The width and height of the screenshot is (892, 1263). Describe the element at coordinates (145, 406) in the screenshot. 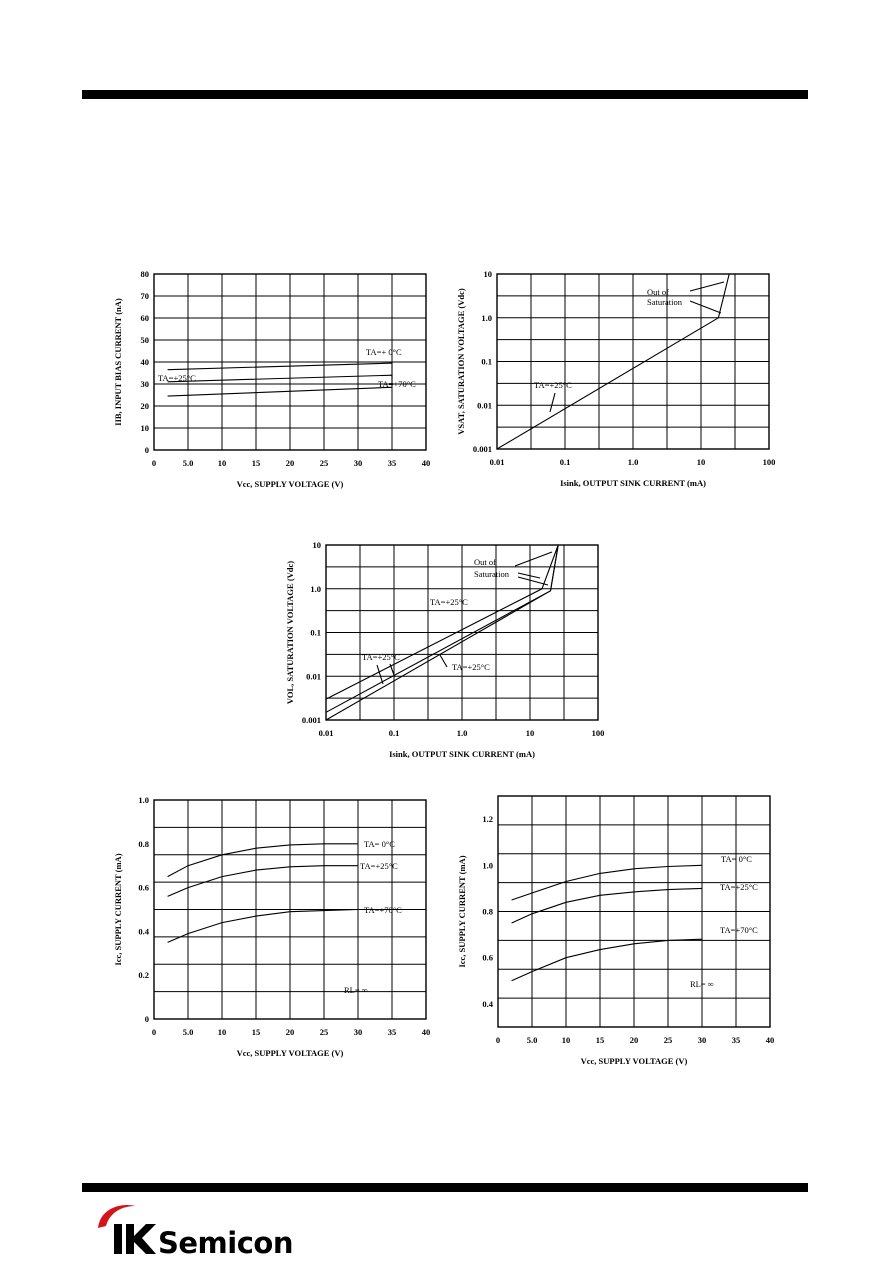

I see `y-tick-label: 20` at that location.